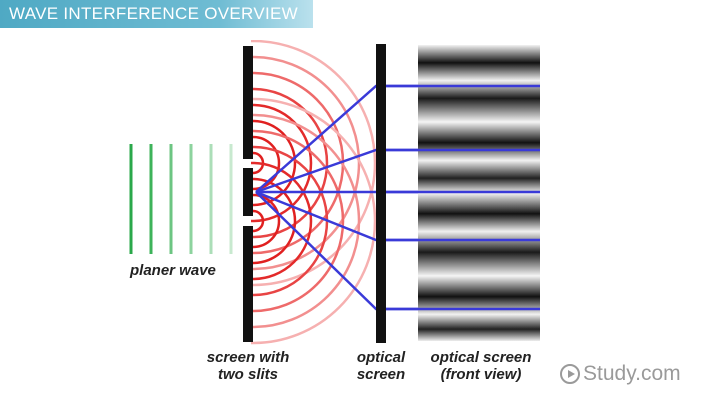 Image resolution: width=715 pixels, height=402 pixels. What do you see at coordinates (248, 357) in the screenshot?
I see `slit-screen-label-line1: screen with` at bounding box center [248, 357].